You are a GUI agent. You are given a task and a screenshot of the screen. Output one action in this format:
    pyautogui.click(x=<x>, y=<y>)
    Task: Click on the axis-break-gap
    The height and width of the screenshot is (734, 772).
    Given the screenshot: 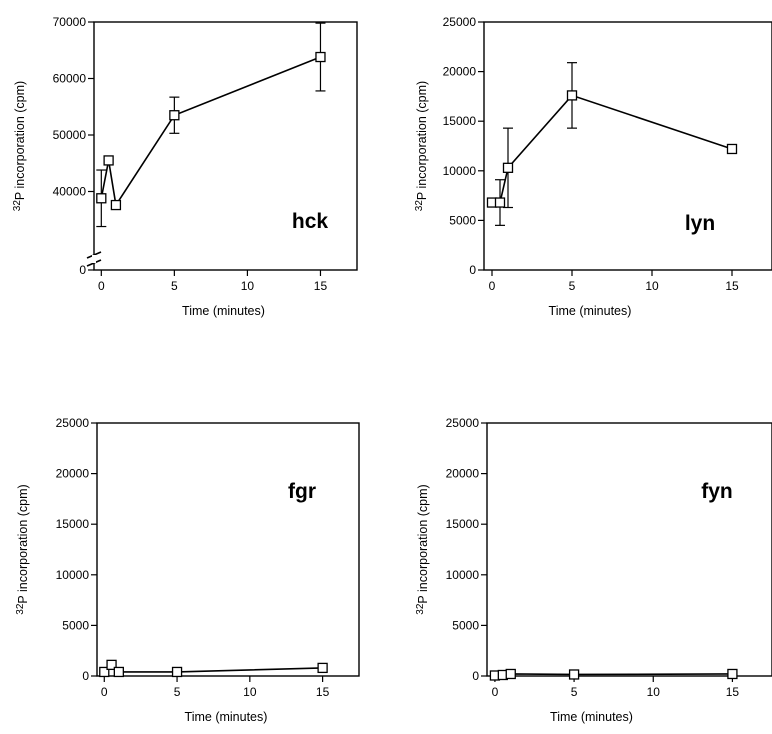 What is the action you would take?
    pyautogui.click(x=94, y=259)
    